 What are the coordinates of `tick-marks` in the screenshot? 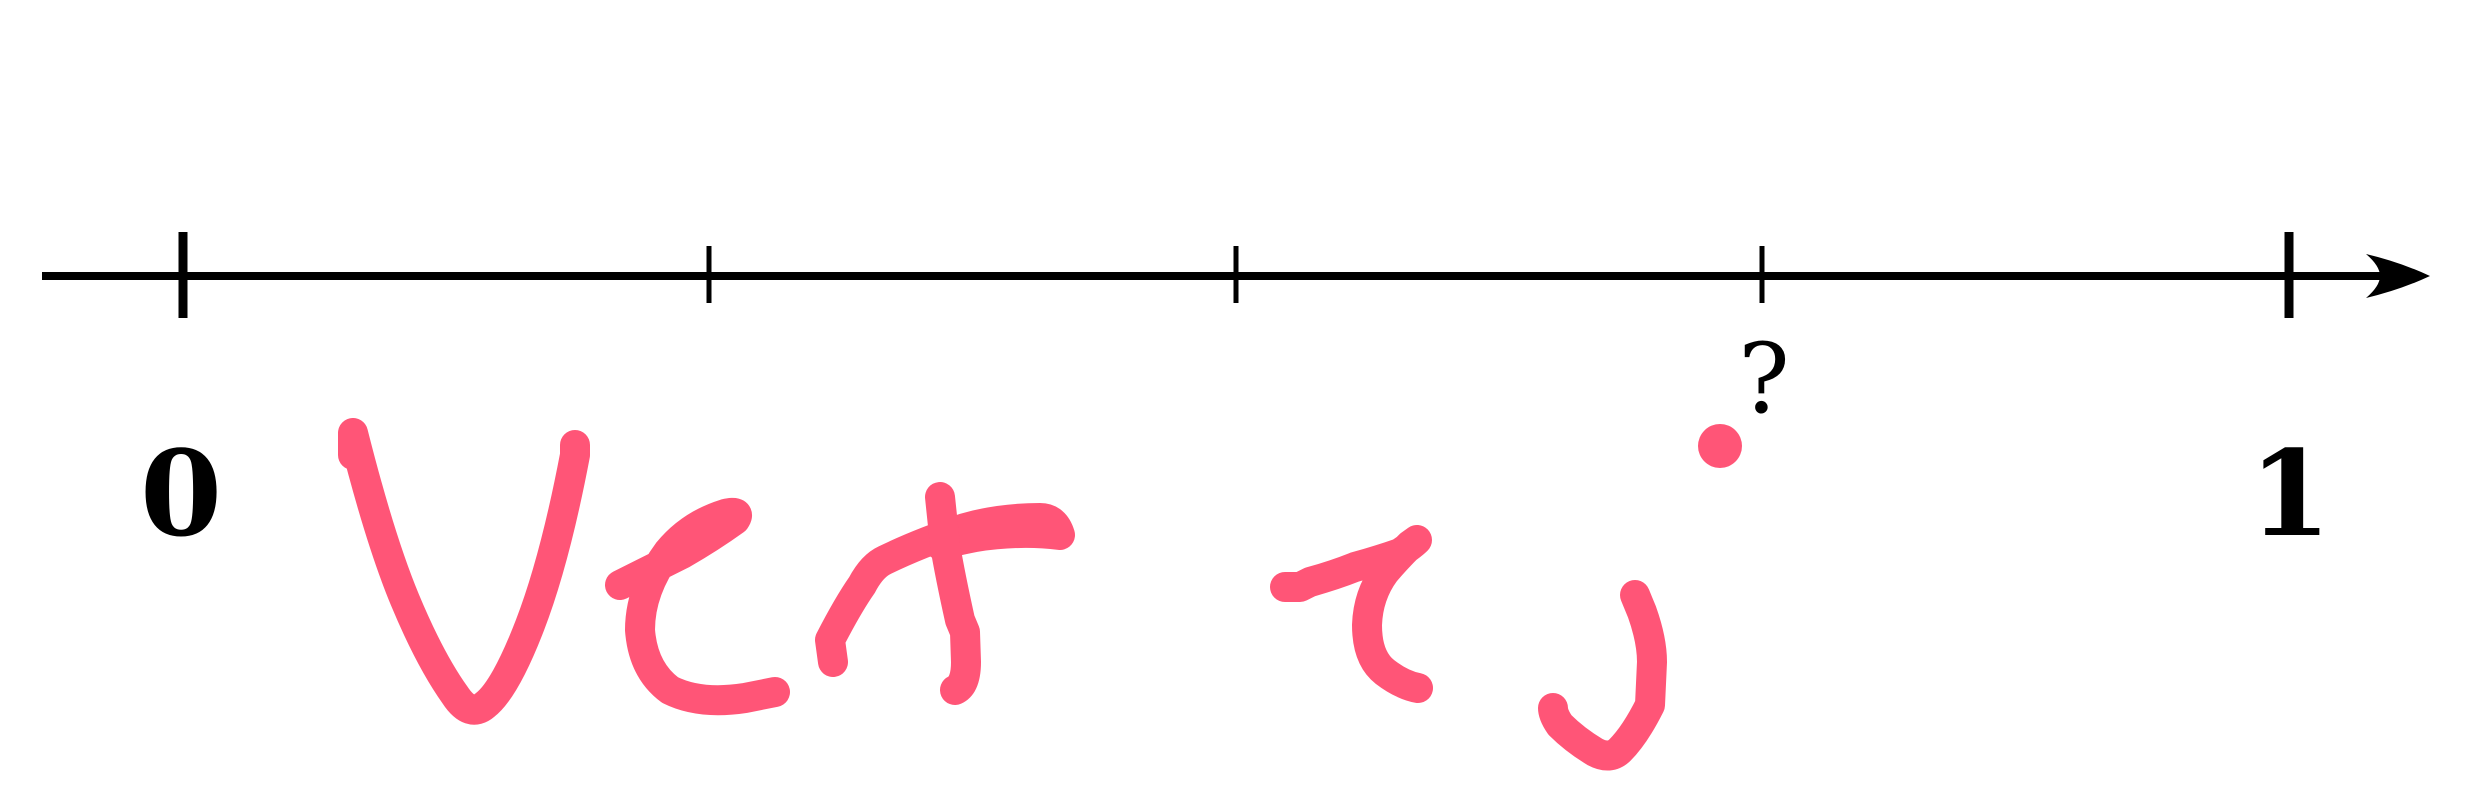 It's located at (1236, 275).